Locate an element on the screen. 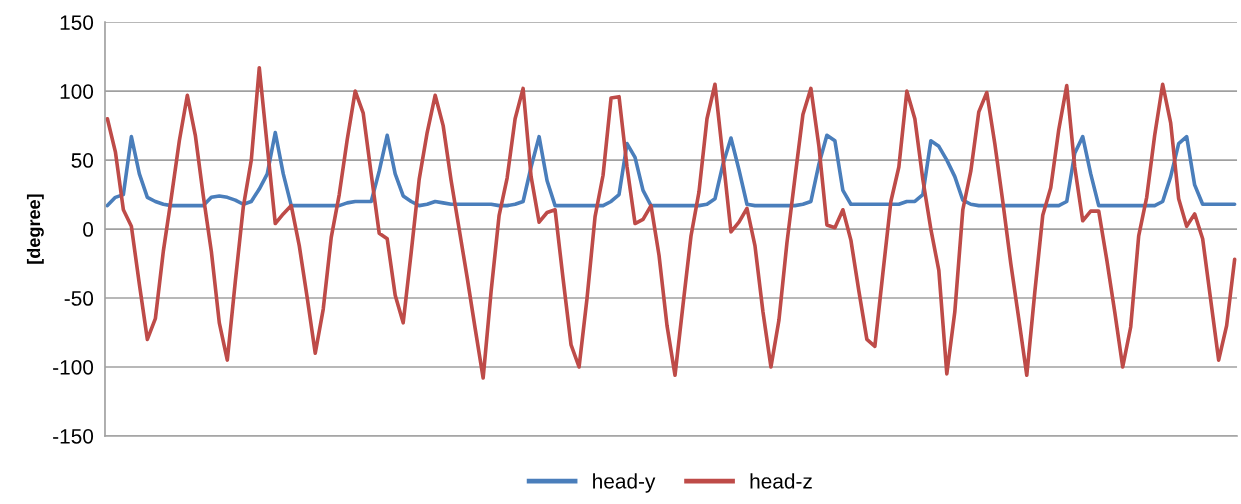  legend-label: head-z is located at coordinates (781, 481).